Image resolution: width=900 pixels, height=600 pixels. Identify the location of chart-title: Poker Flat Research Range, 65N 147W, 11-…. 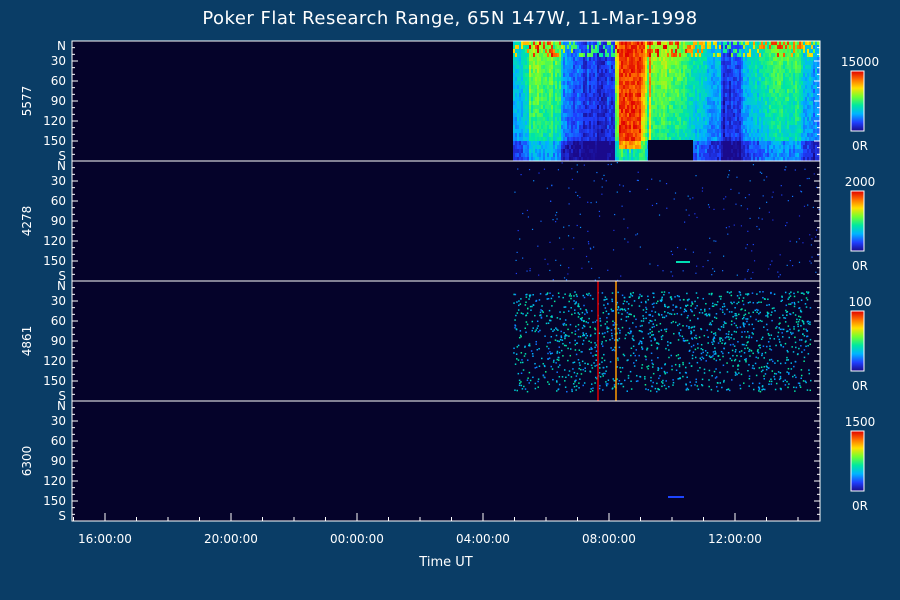
(450, 18).